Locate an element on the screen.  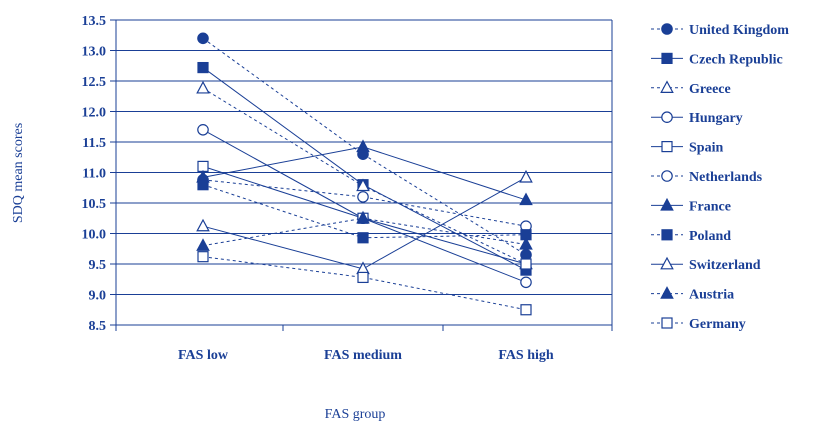
series-line-netherlands is located at coordinates (364, 203).